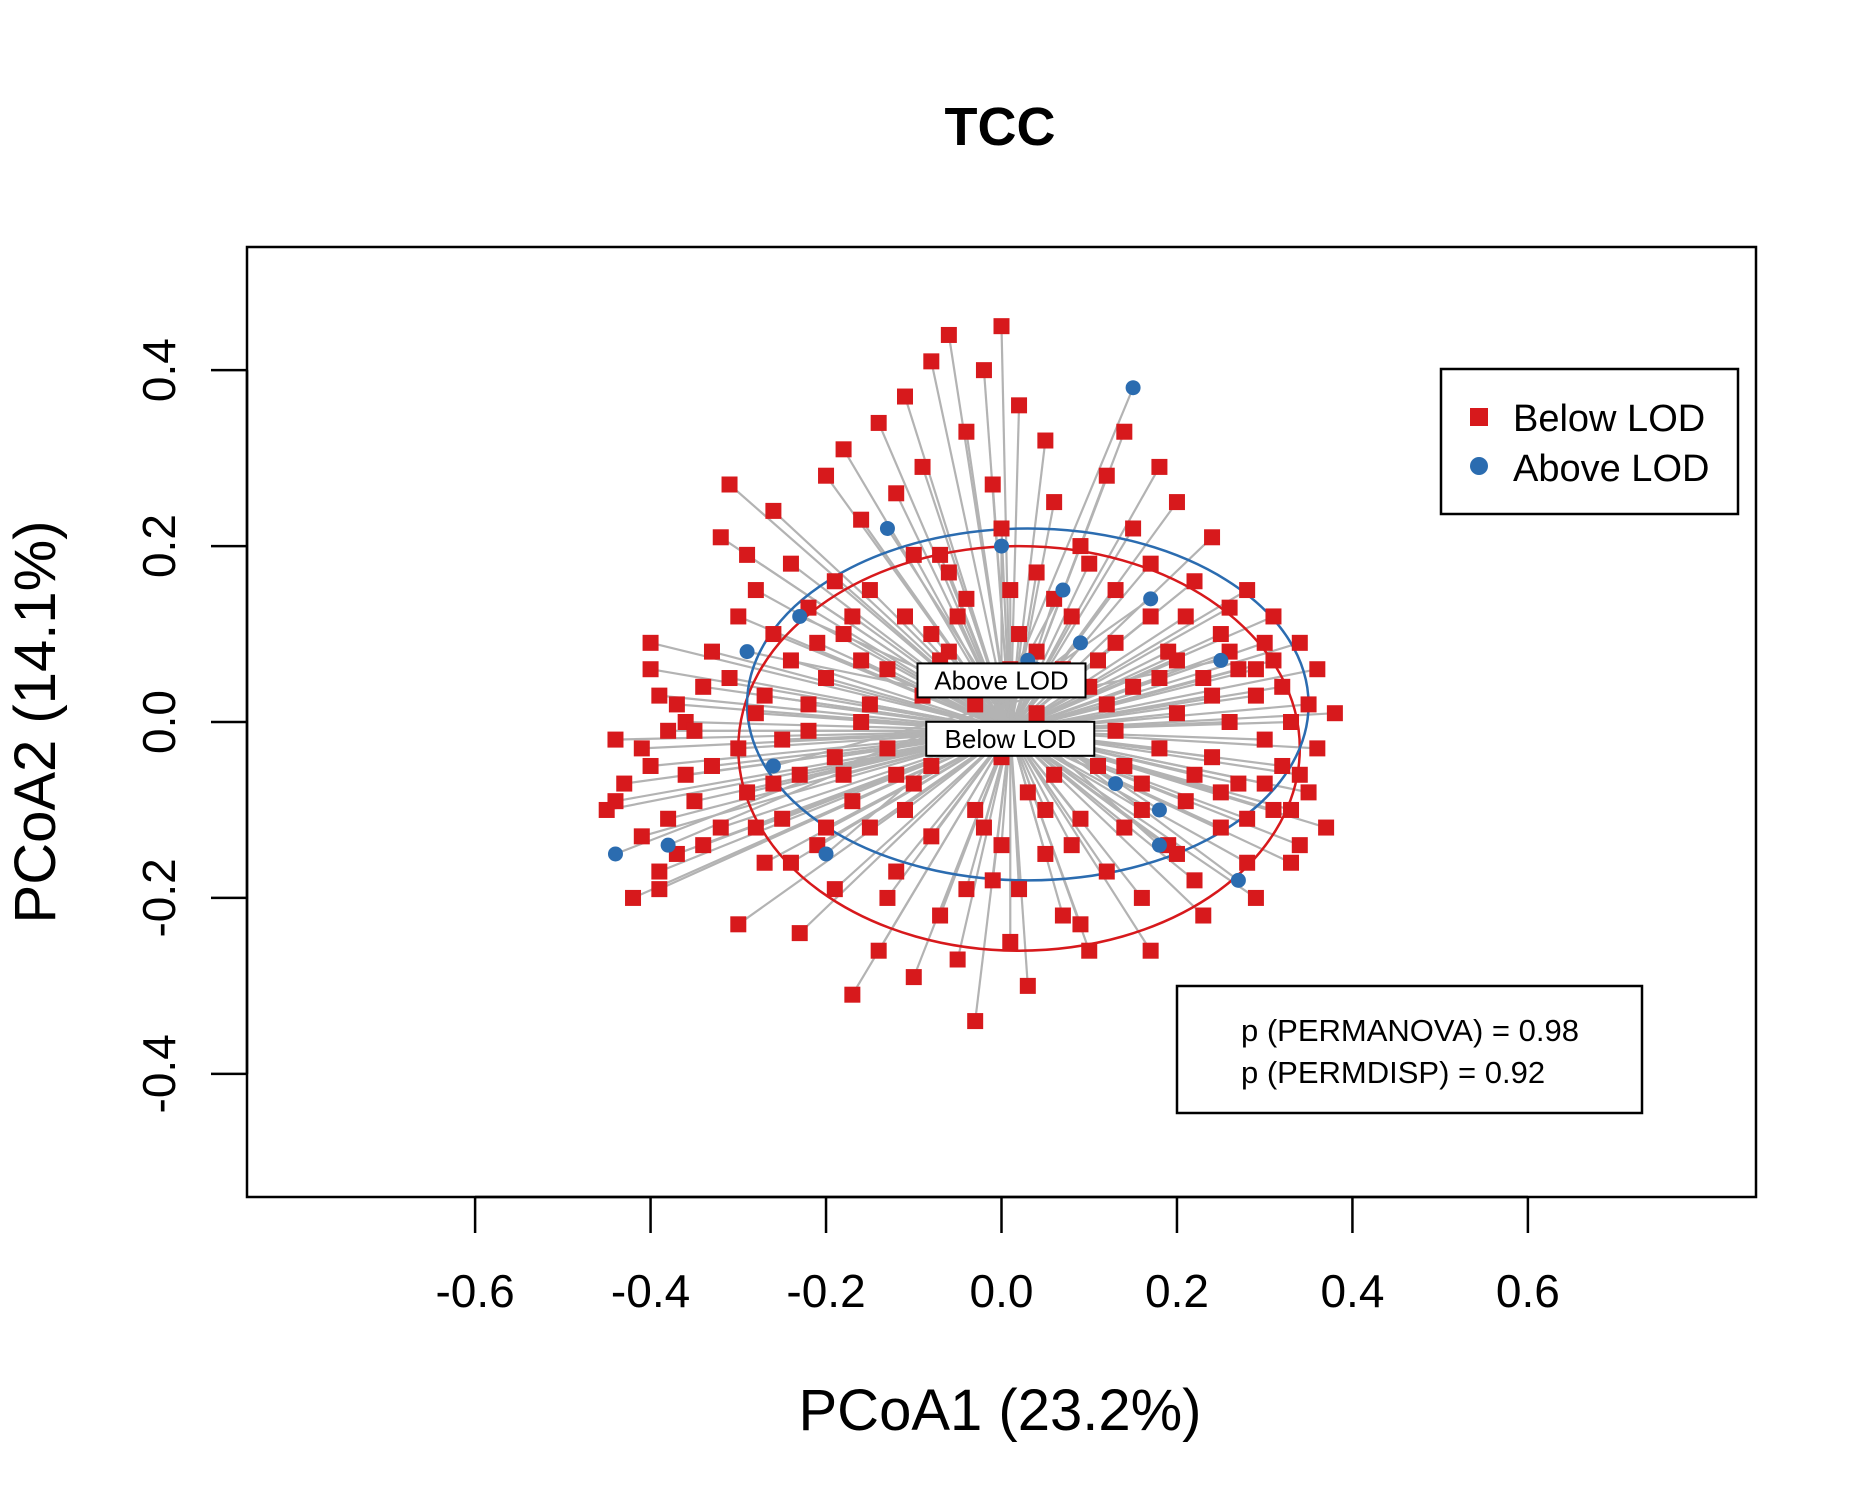 Image resolution: width=1875 pixels, height=1500 pixels. Describe the element at coordinates (1409, 1049) in the screenshot. I see `statistics-frame` at that location.